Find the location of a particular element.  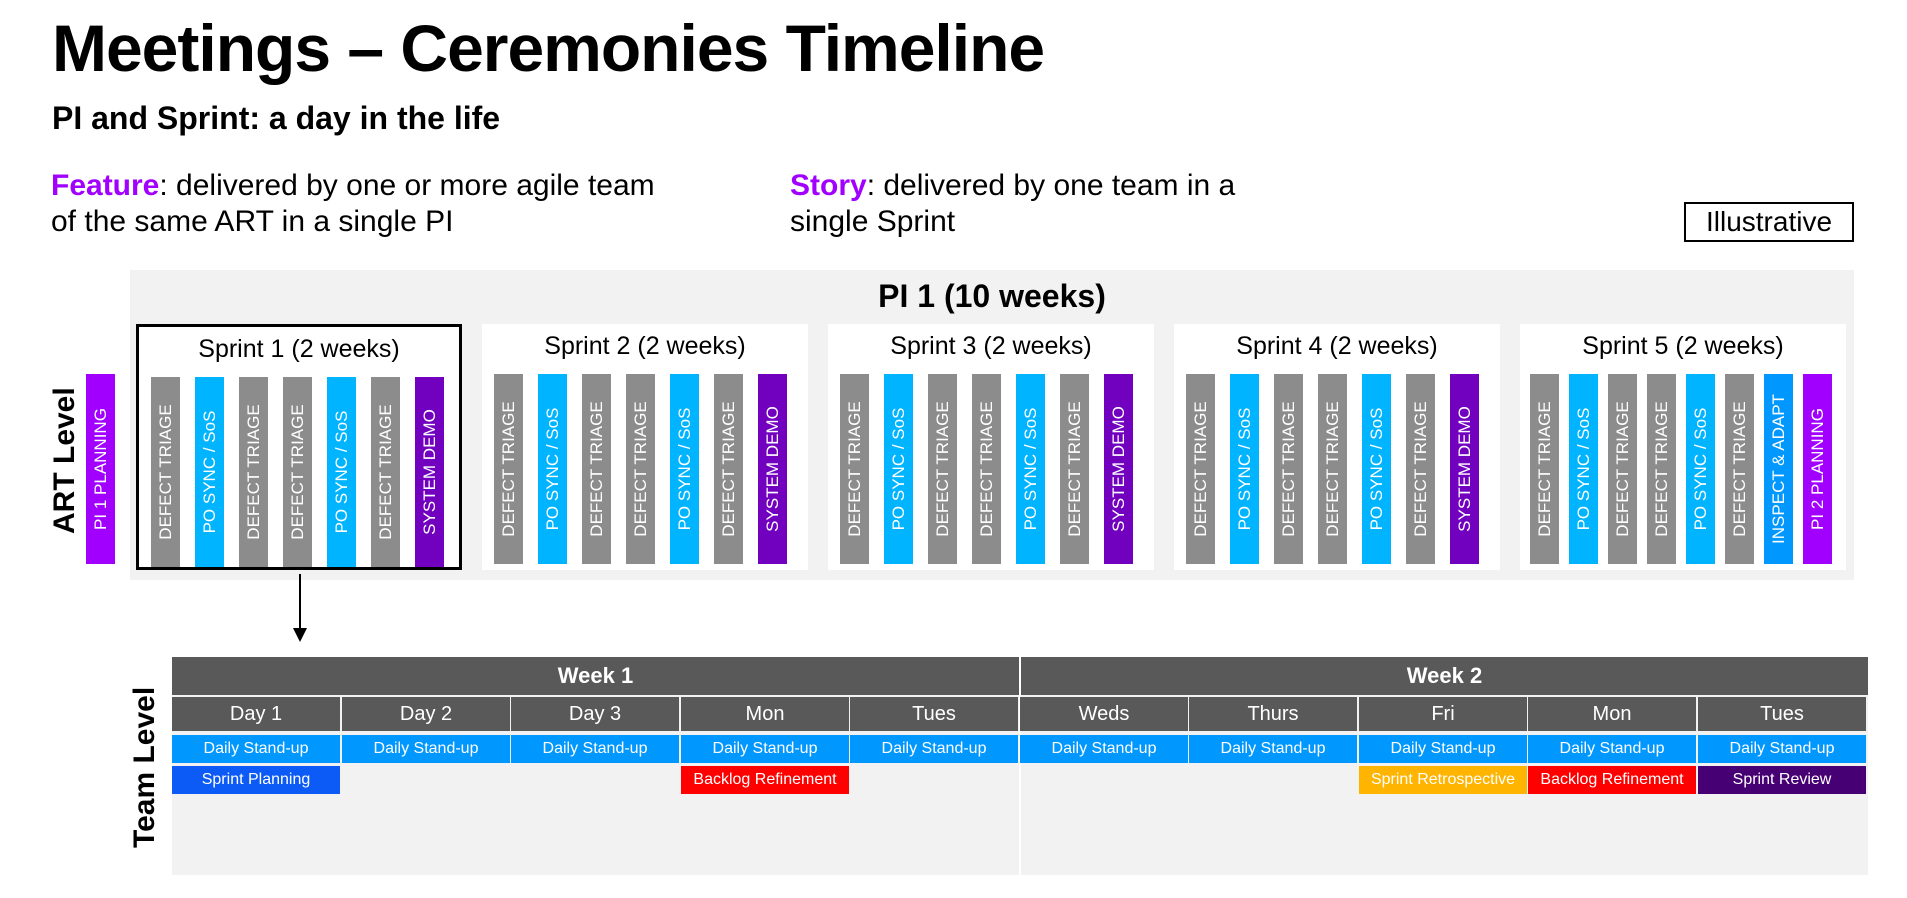

day-header: Thurs is located at coordinates (1273, 714).